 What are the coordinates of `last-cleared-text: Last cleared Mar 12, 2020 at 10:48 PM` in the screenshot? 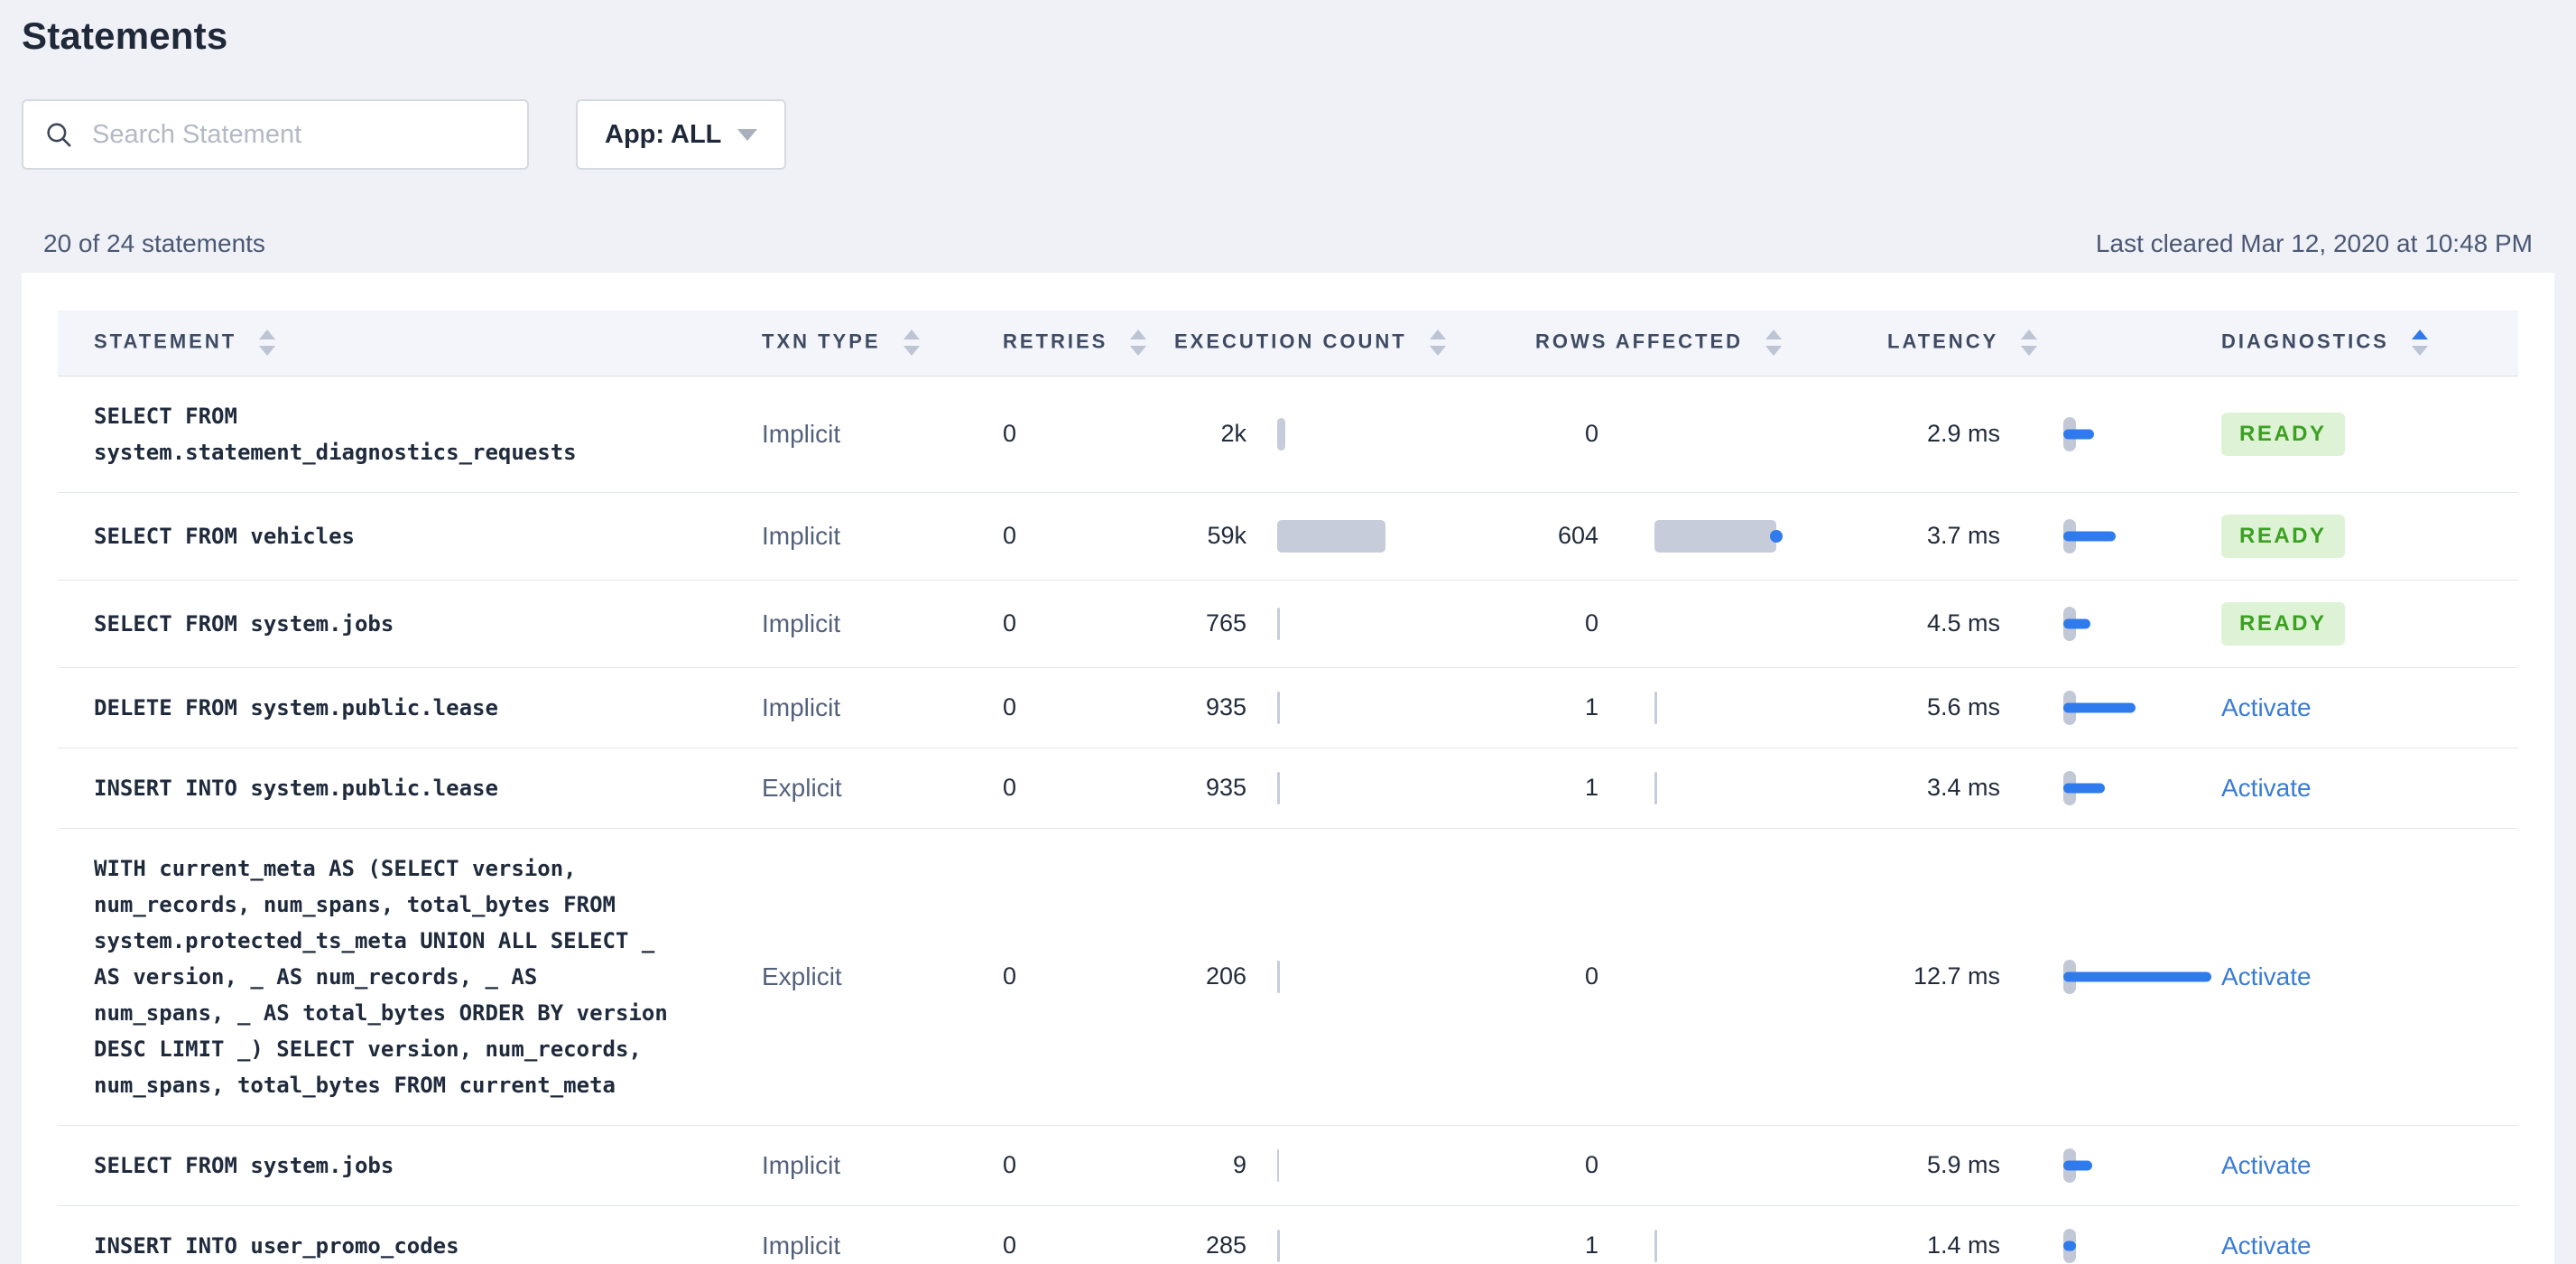 It's located at (2314, 243).